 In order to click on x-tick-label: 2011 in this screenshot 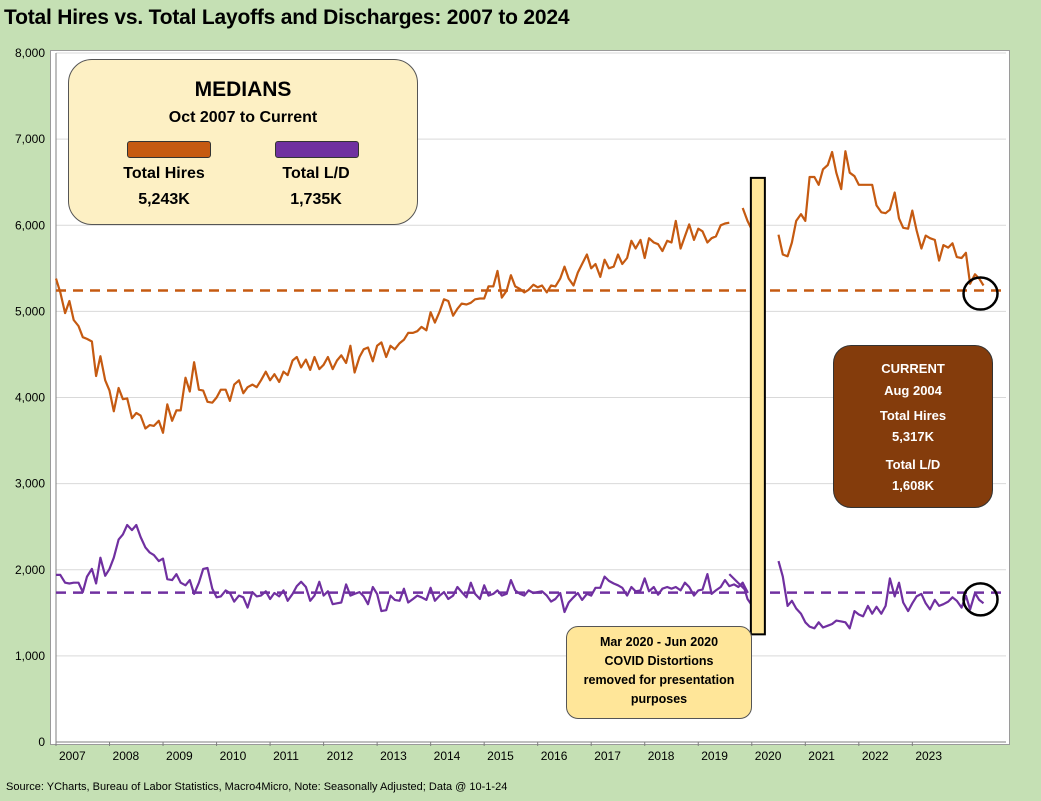, I will do `click(286, 756)`.